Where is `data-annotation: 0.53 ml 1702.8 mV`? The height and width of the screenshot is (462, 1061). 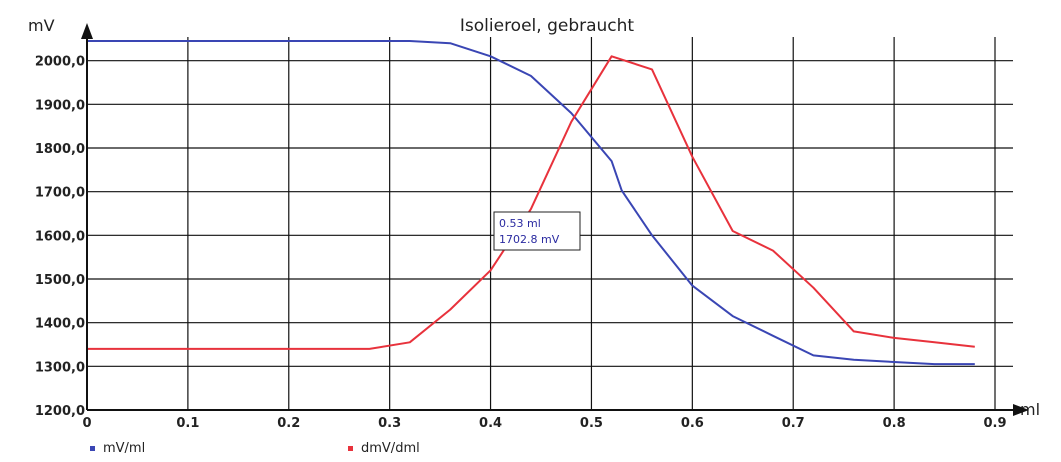
data-annotation: 0.53 ml 1702.8 mV is located at coordinates (537, 231).